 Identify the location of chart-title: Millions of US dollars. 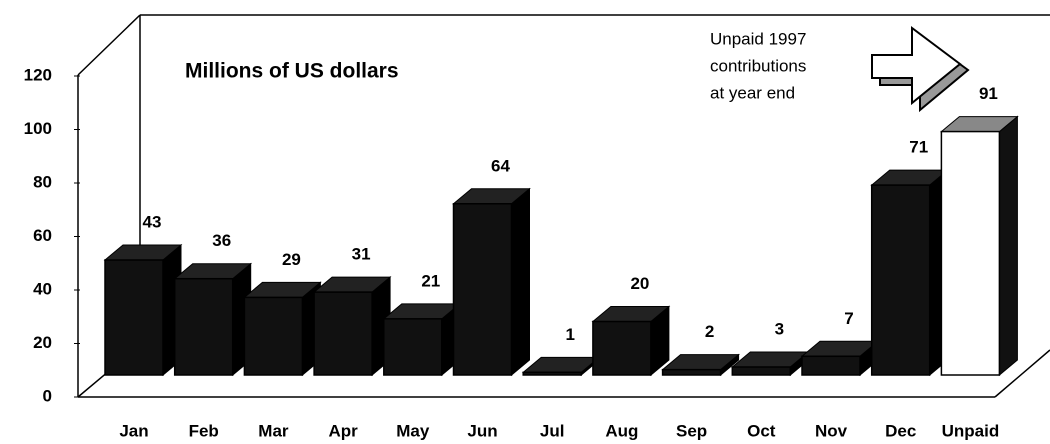
(292, 71).